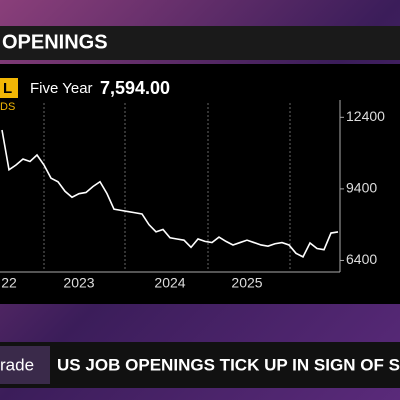 The width and height of the screenshot is (400, 400). What do you see at coordinates (246, 283) in the screenshot?
I see `x-tick-label: 2025` at bounding box center [246, 283].